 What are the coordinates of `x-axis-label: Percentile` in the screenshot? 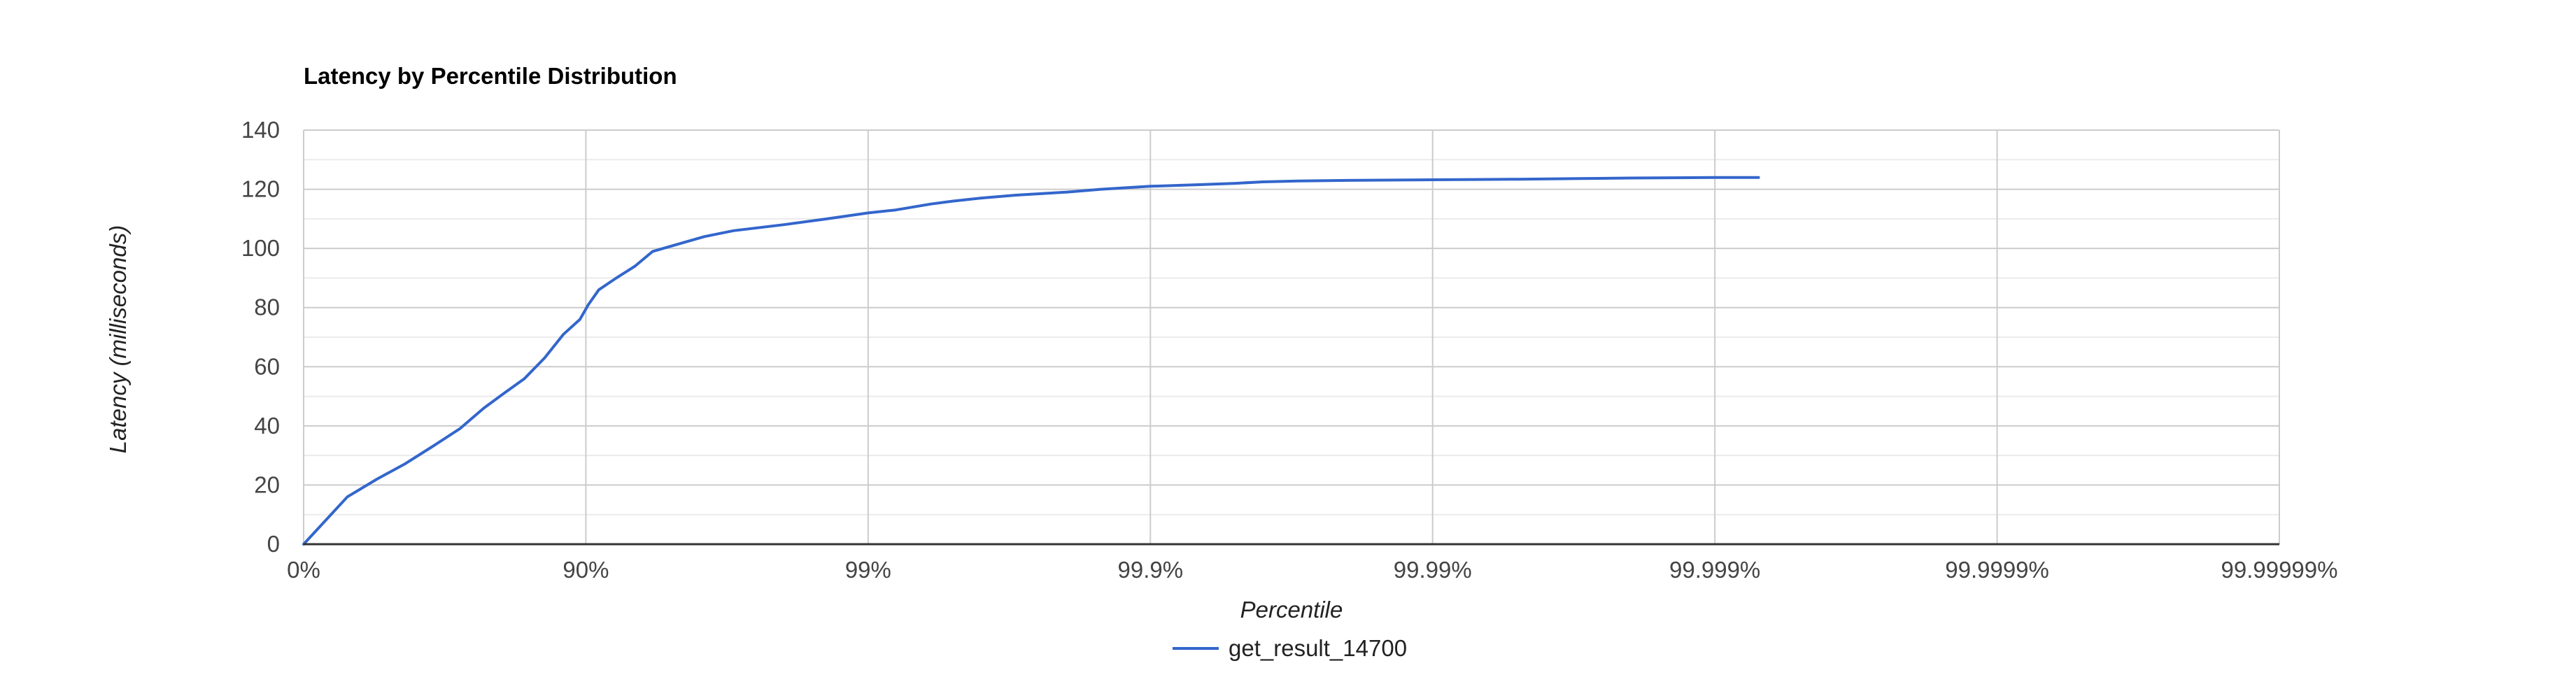 It's located at (1291, 610).